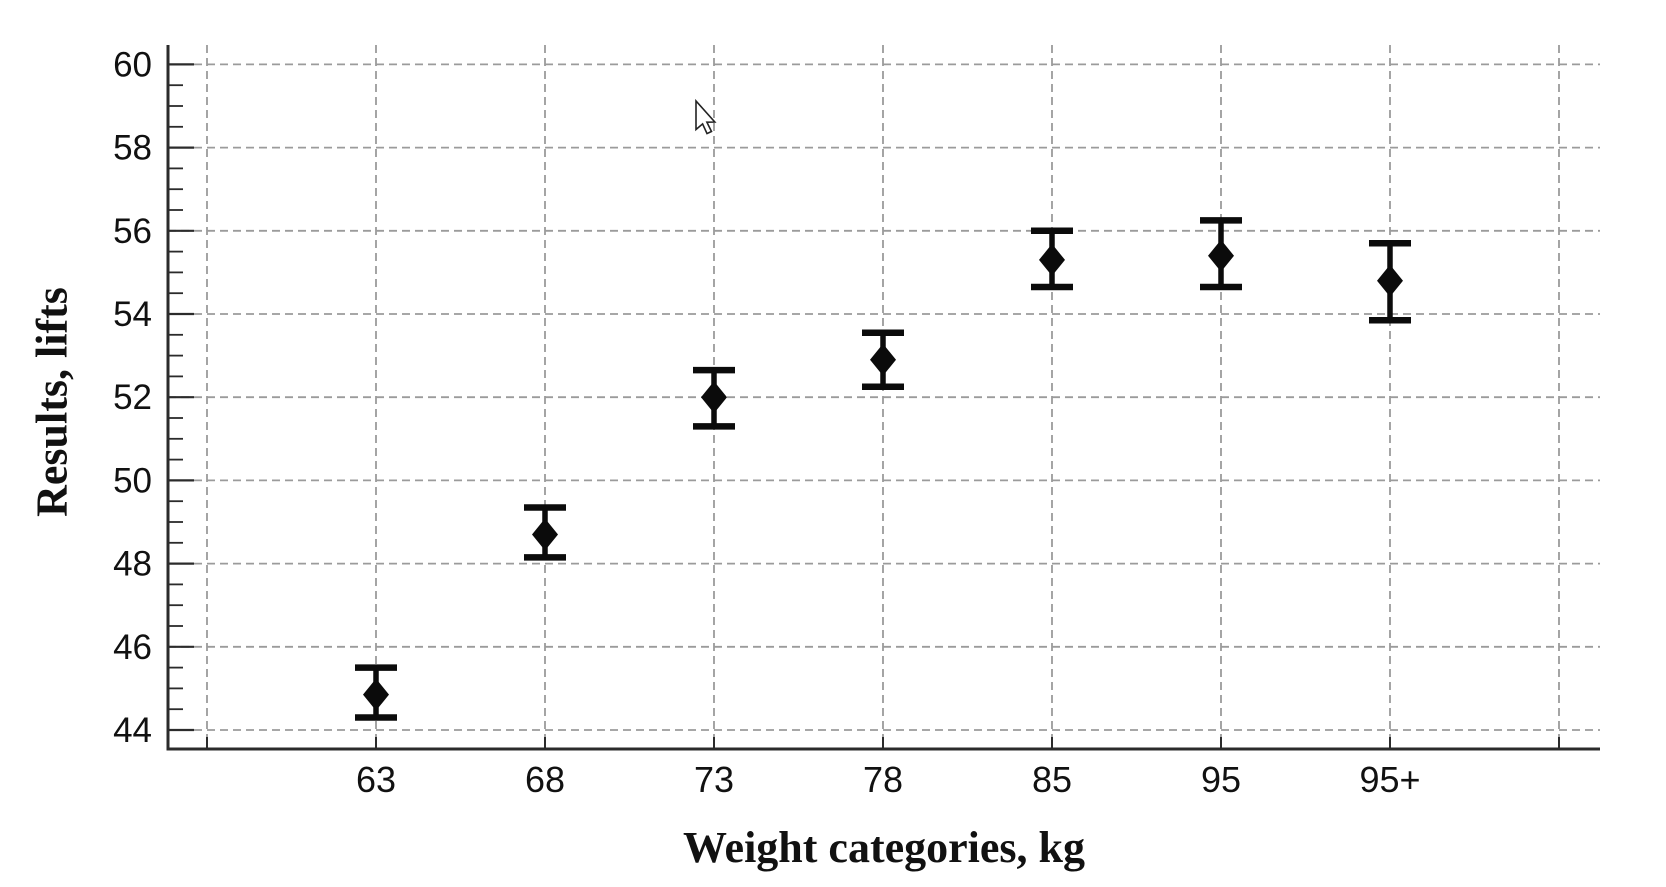 The height and width of the screenshot is (887, 1666). I want to click on y-tick-label: 60, so click(132, 64).